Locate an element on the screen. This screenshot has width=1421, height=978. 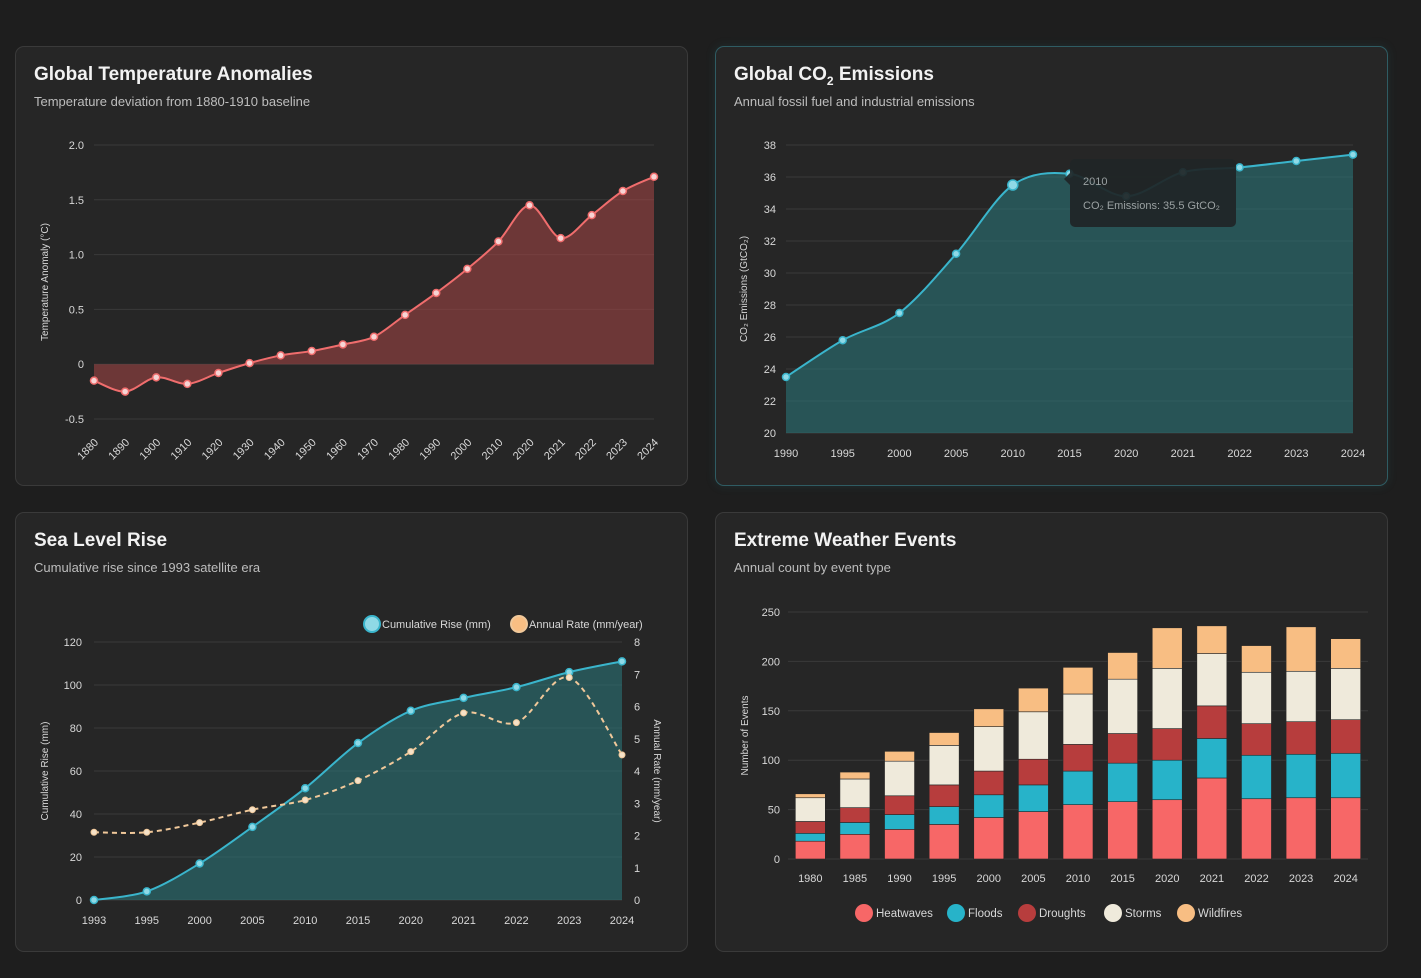
legend-label: Droughts is located at coordinates (1062, 914).